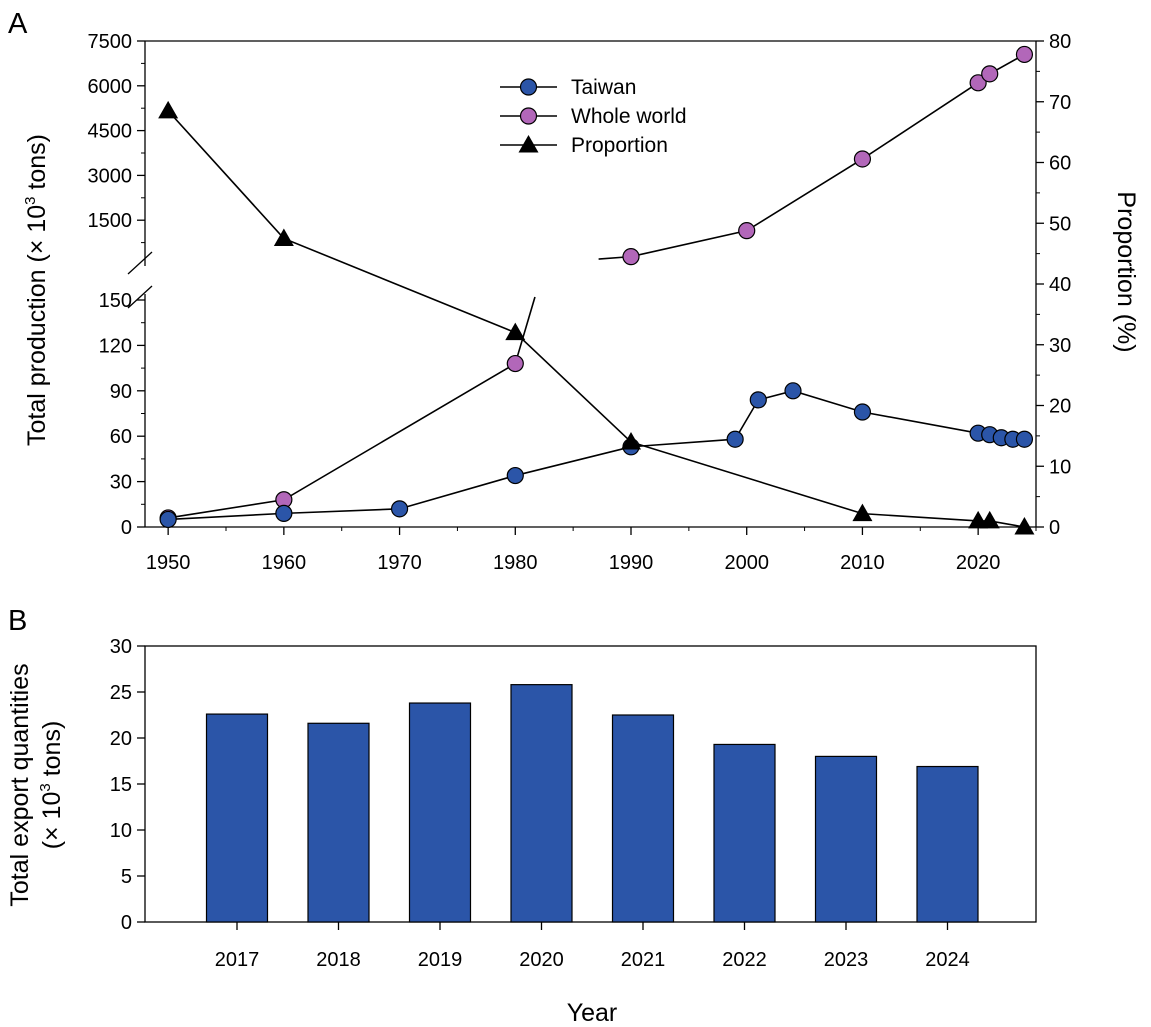 The image size is (1151, 1027). Describe the element at coordinates (115, 301) in the screenshot. I see `chart-a-left-tick-label: 150` at that location.